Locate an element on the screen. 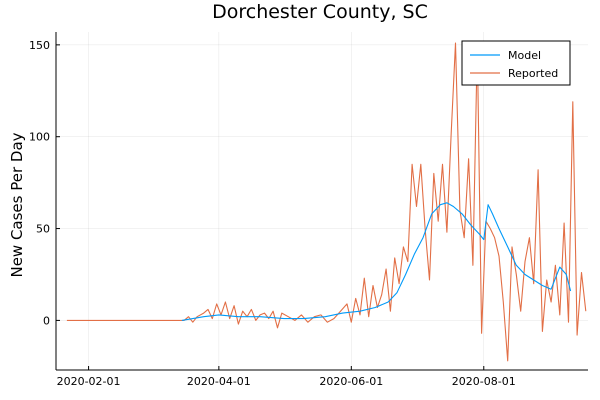  legend-box is located at coordinates (516, 63).